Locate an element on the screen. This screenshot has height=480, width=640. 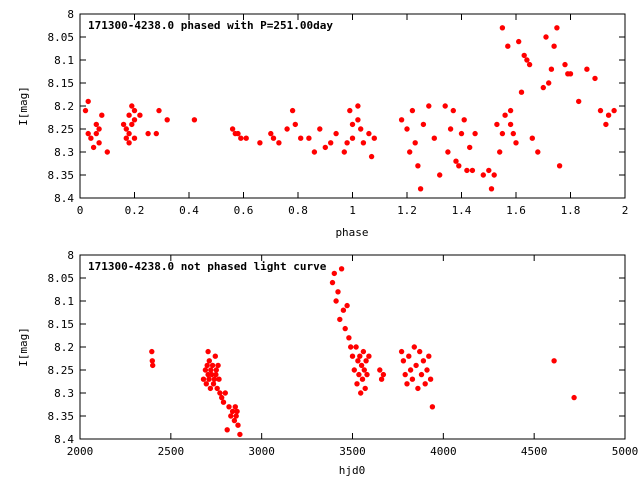
phased-y-tick-label: 8.25 is located at coordinates (61, 129).